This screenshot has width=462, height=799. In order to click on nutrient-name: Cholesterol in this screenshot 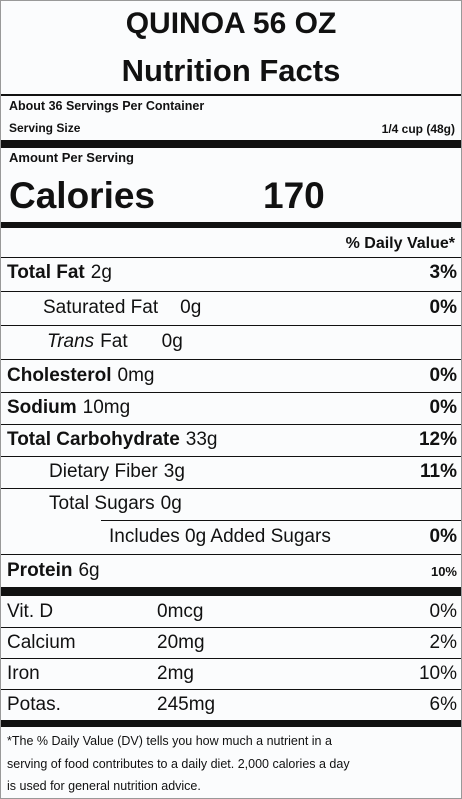, I will do `click(59, 375)`.